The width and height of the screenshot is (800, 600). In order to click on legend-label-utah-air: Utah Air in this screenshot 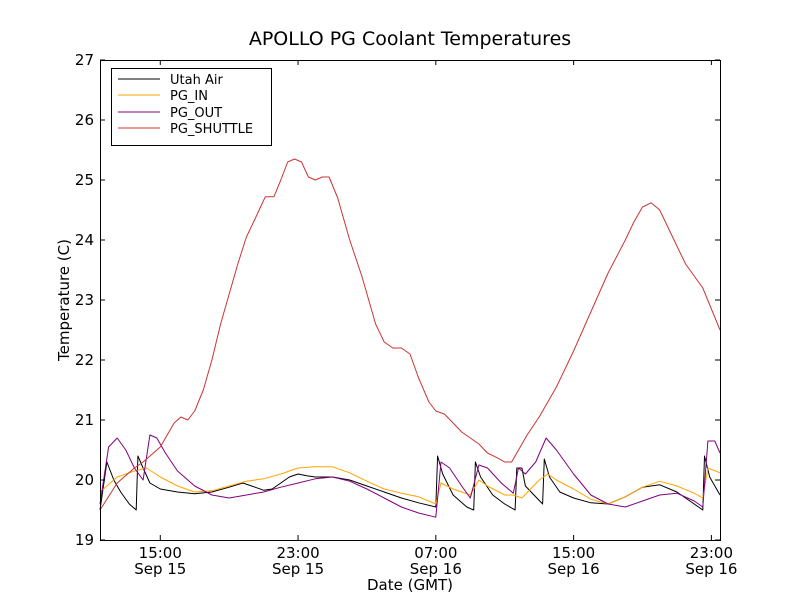, I will do `click(196, 80)`.